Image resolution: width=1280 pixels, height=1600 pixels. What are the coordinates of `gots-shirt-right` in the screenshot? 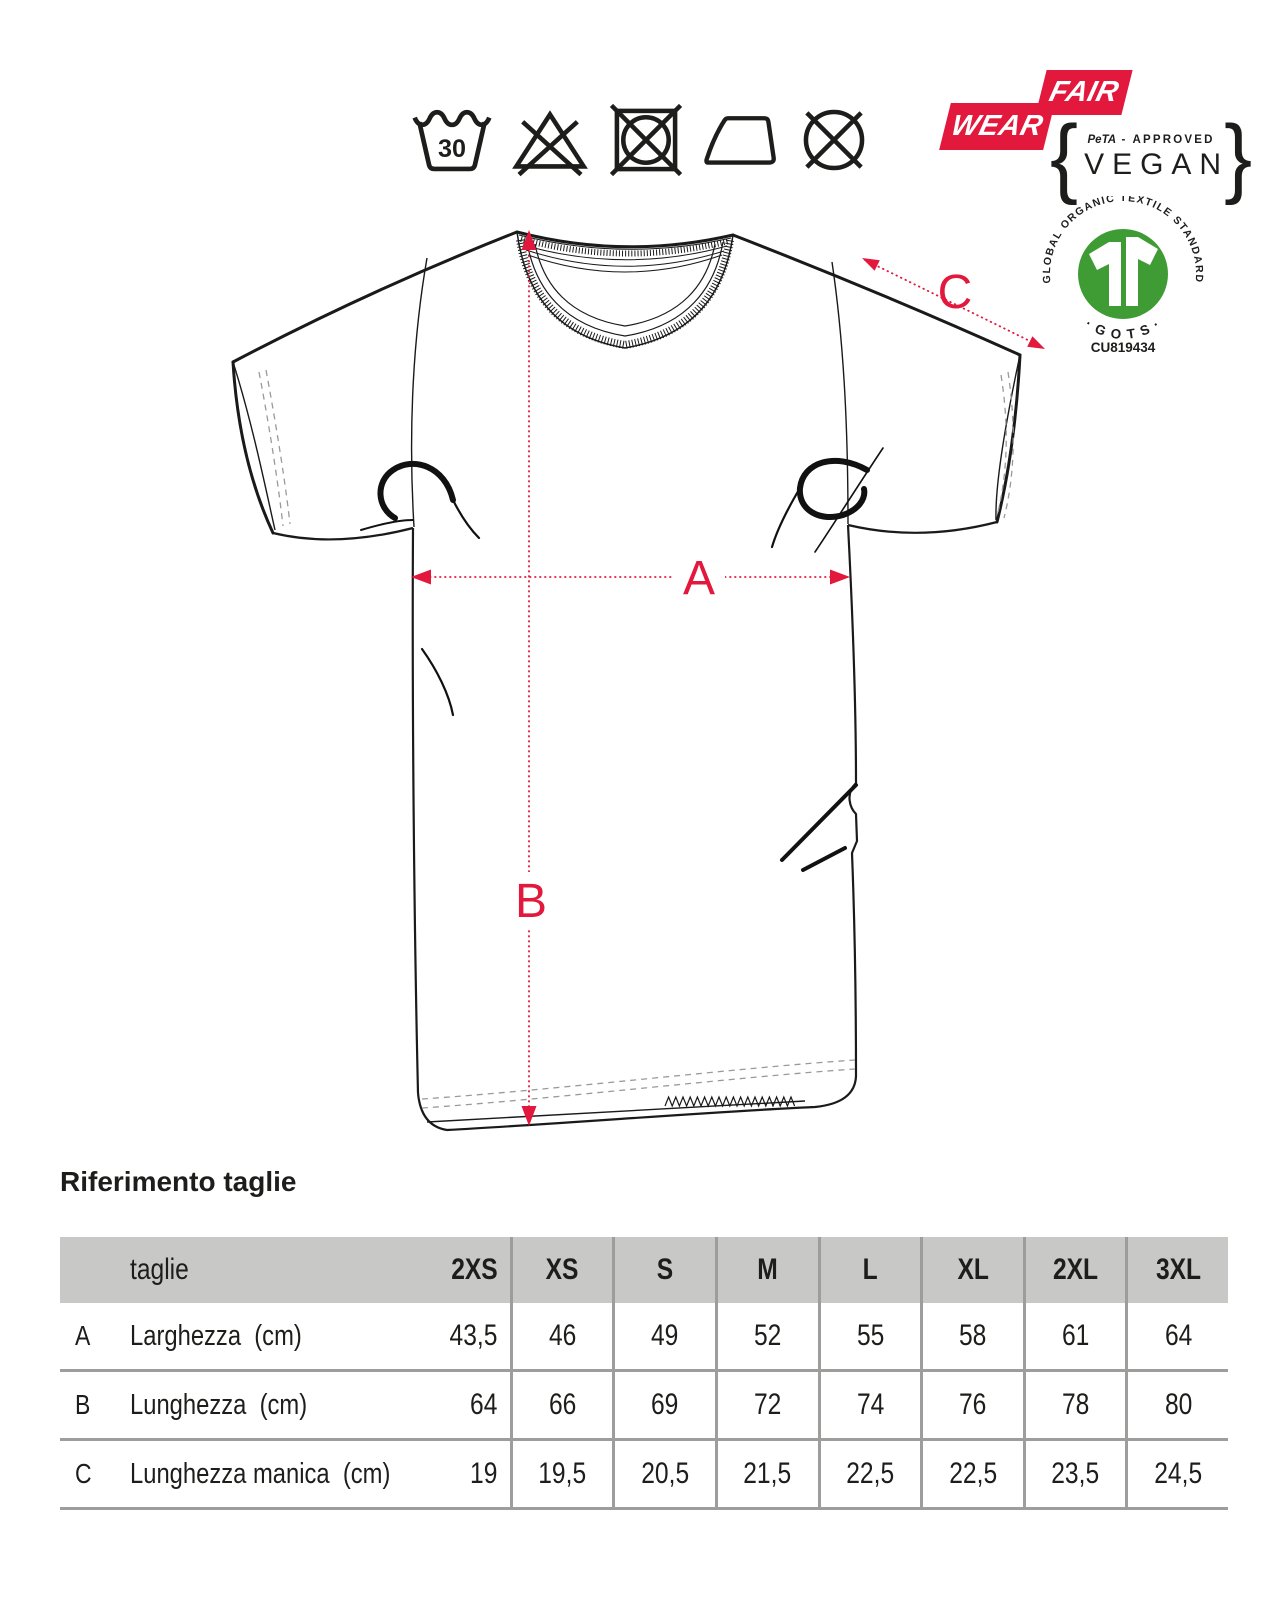 It's located at (1142, 271).